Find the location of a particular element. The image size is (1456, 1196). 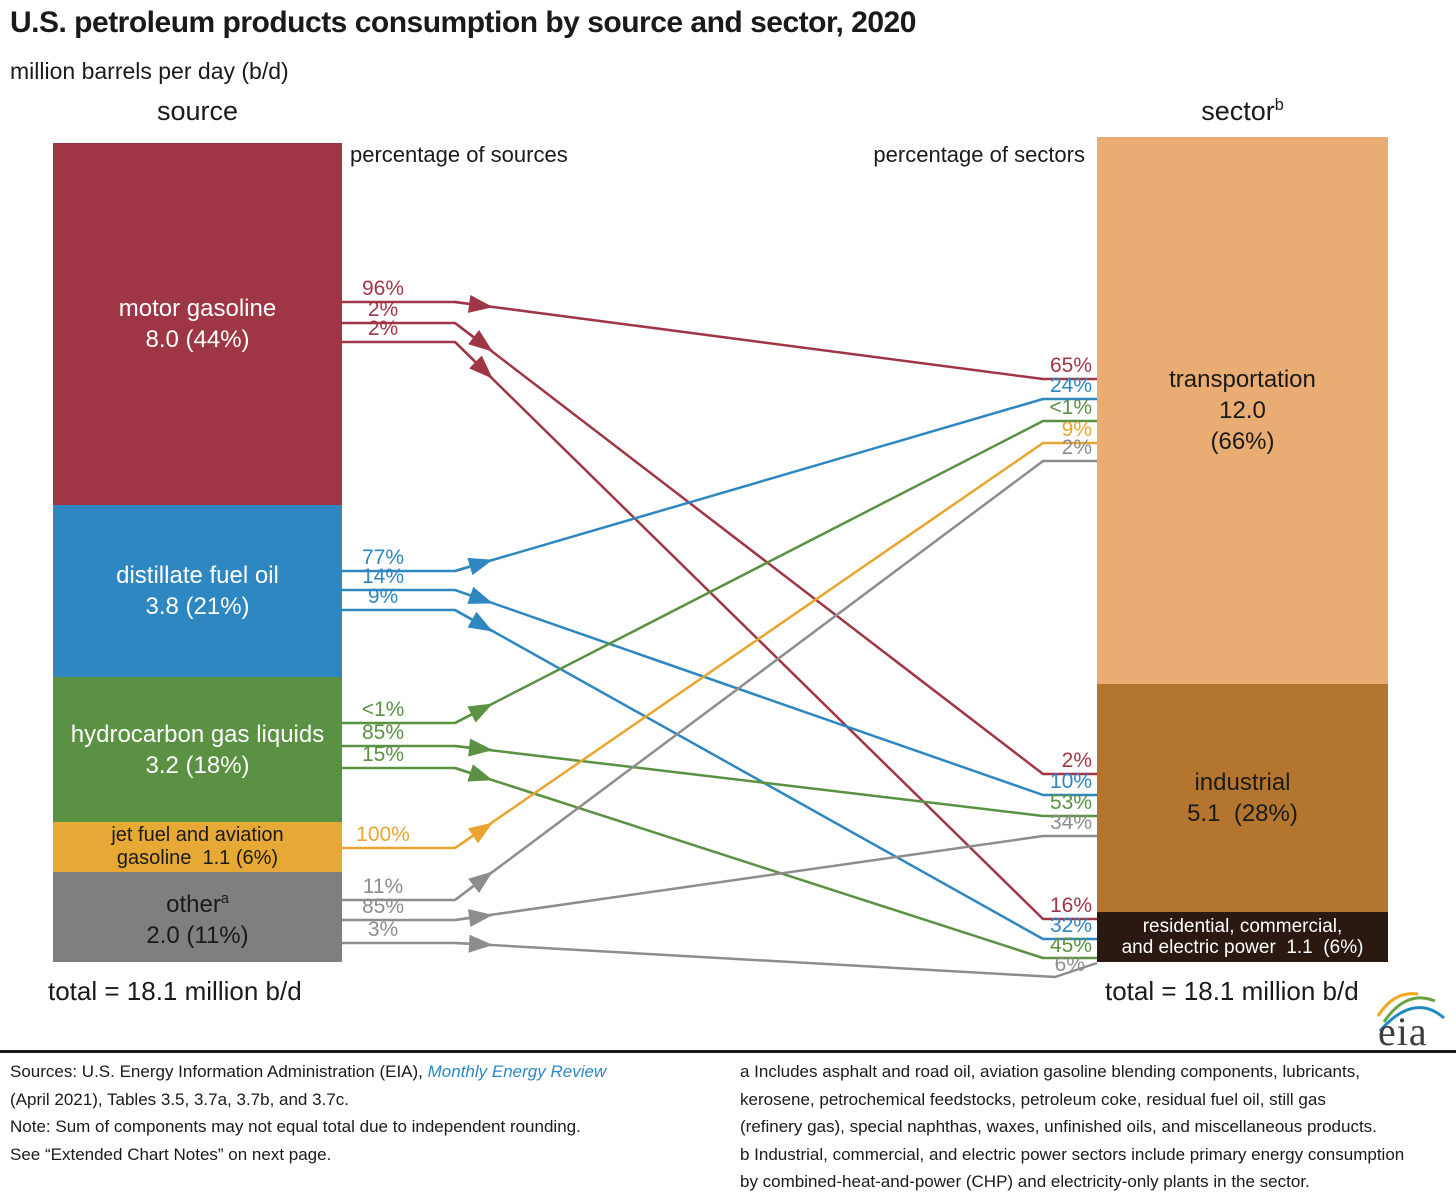

flow-hgl-to-industrial is located at coordinates (719, 778).